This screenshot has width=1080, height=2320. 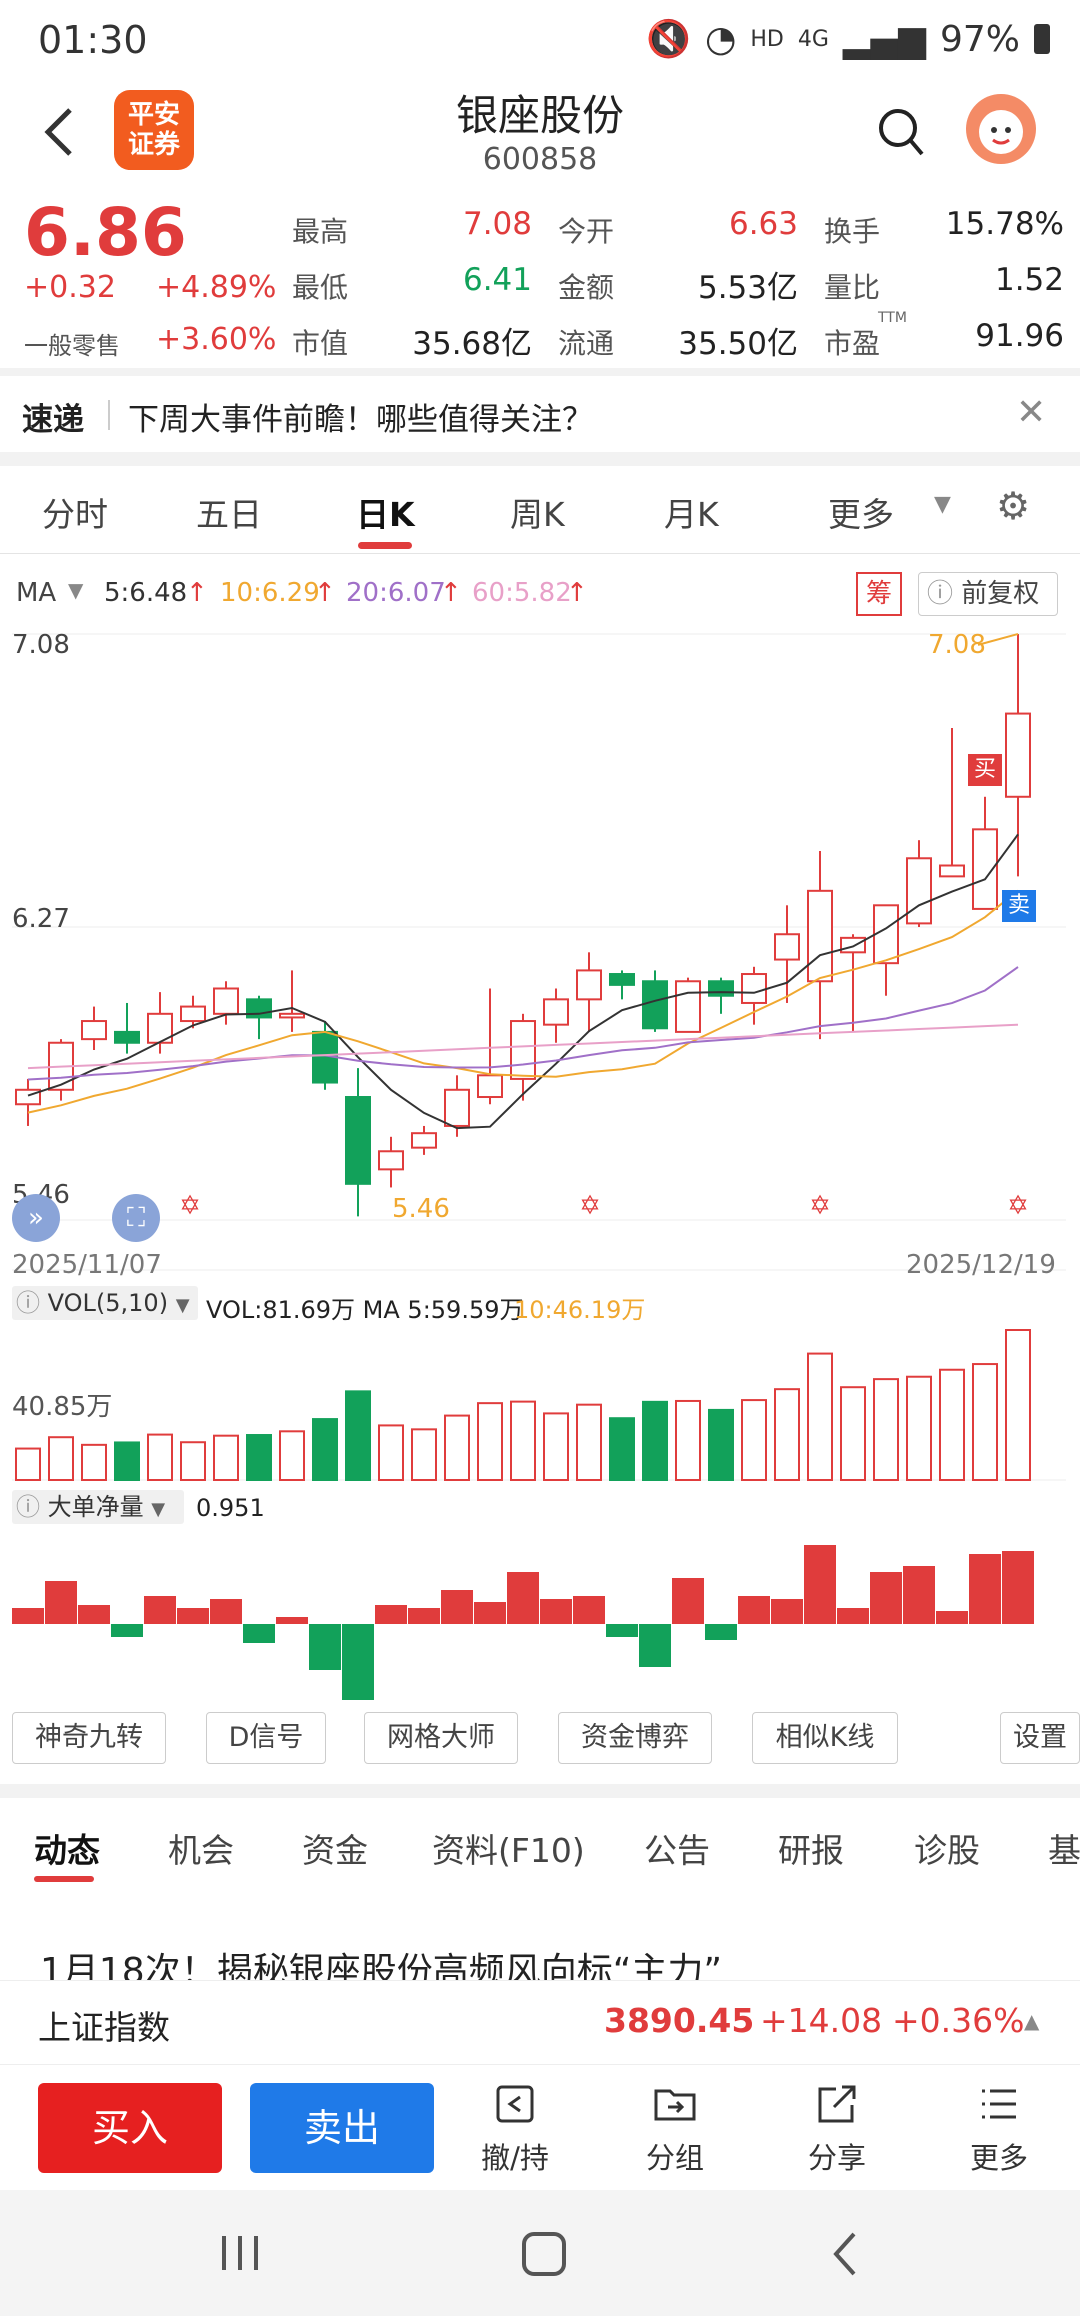 I want to click on buy-button: 买入, so click(x=130, y=2128).